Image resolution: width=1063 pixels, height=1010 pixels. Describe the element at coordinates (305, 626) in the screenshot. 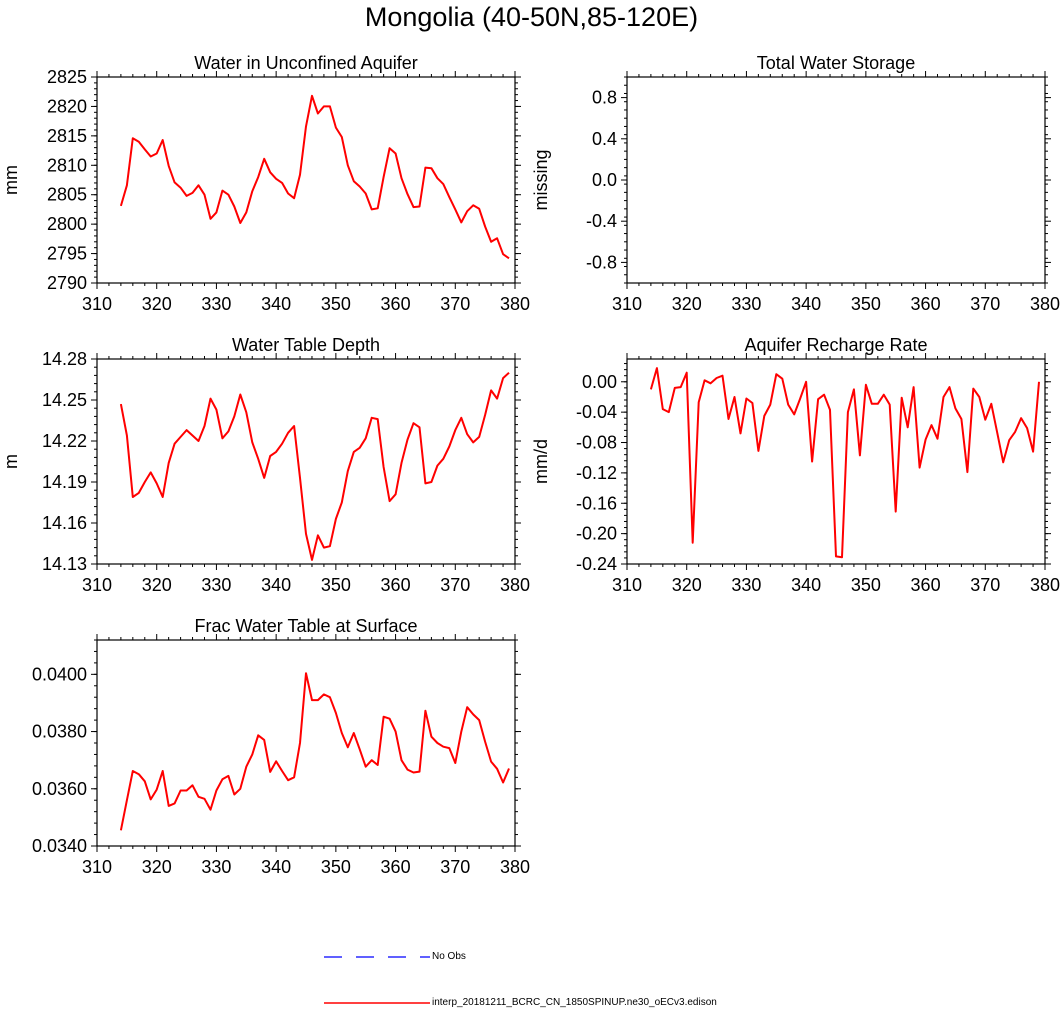

I see `chart-title: Frac Water Table at Surface` at that location.